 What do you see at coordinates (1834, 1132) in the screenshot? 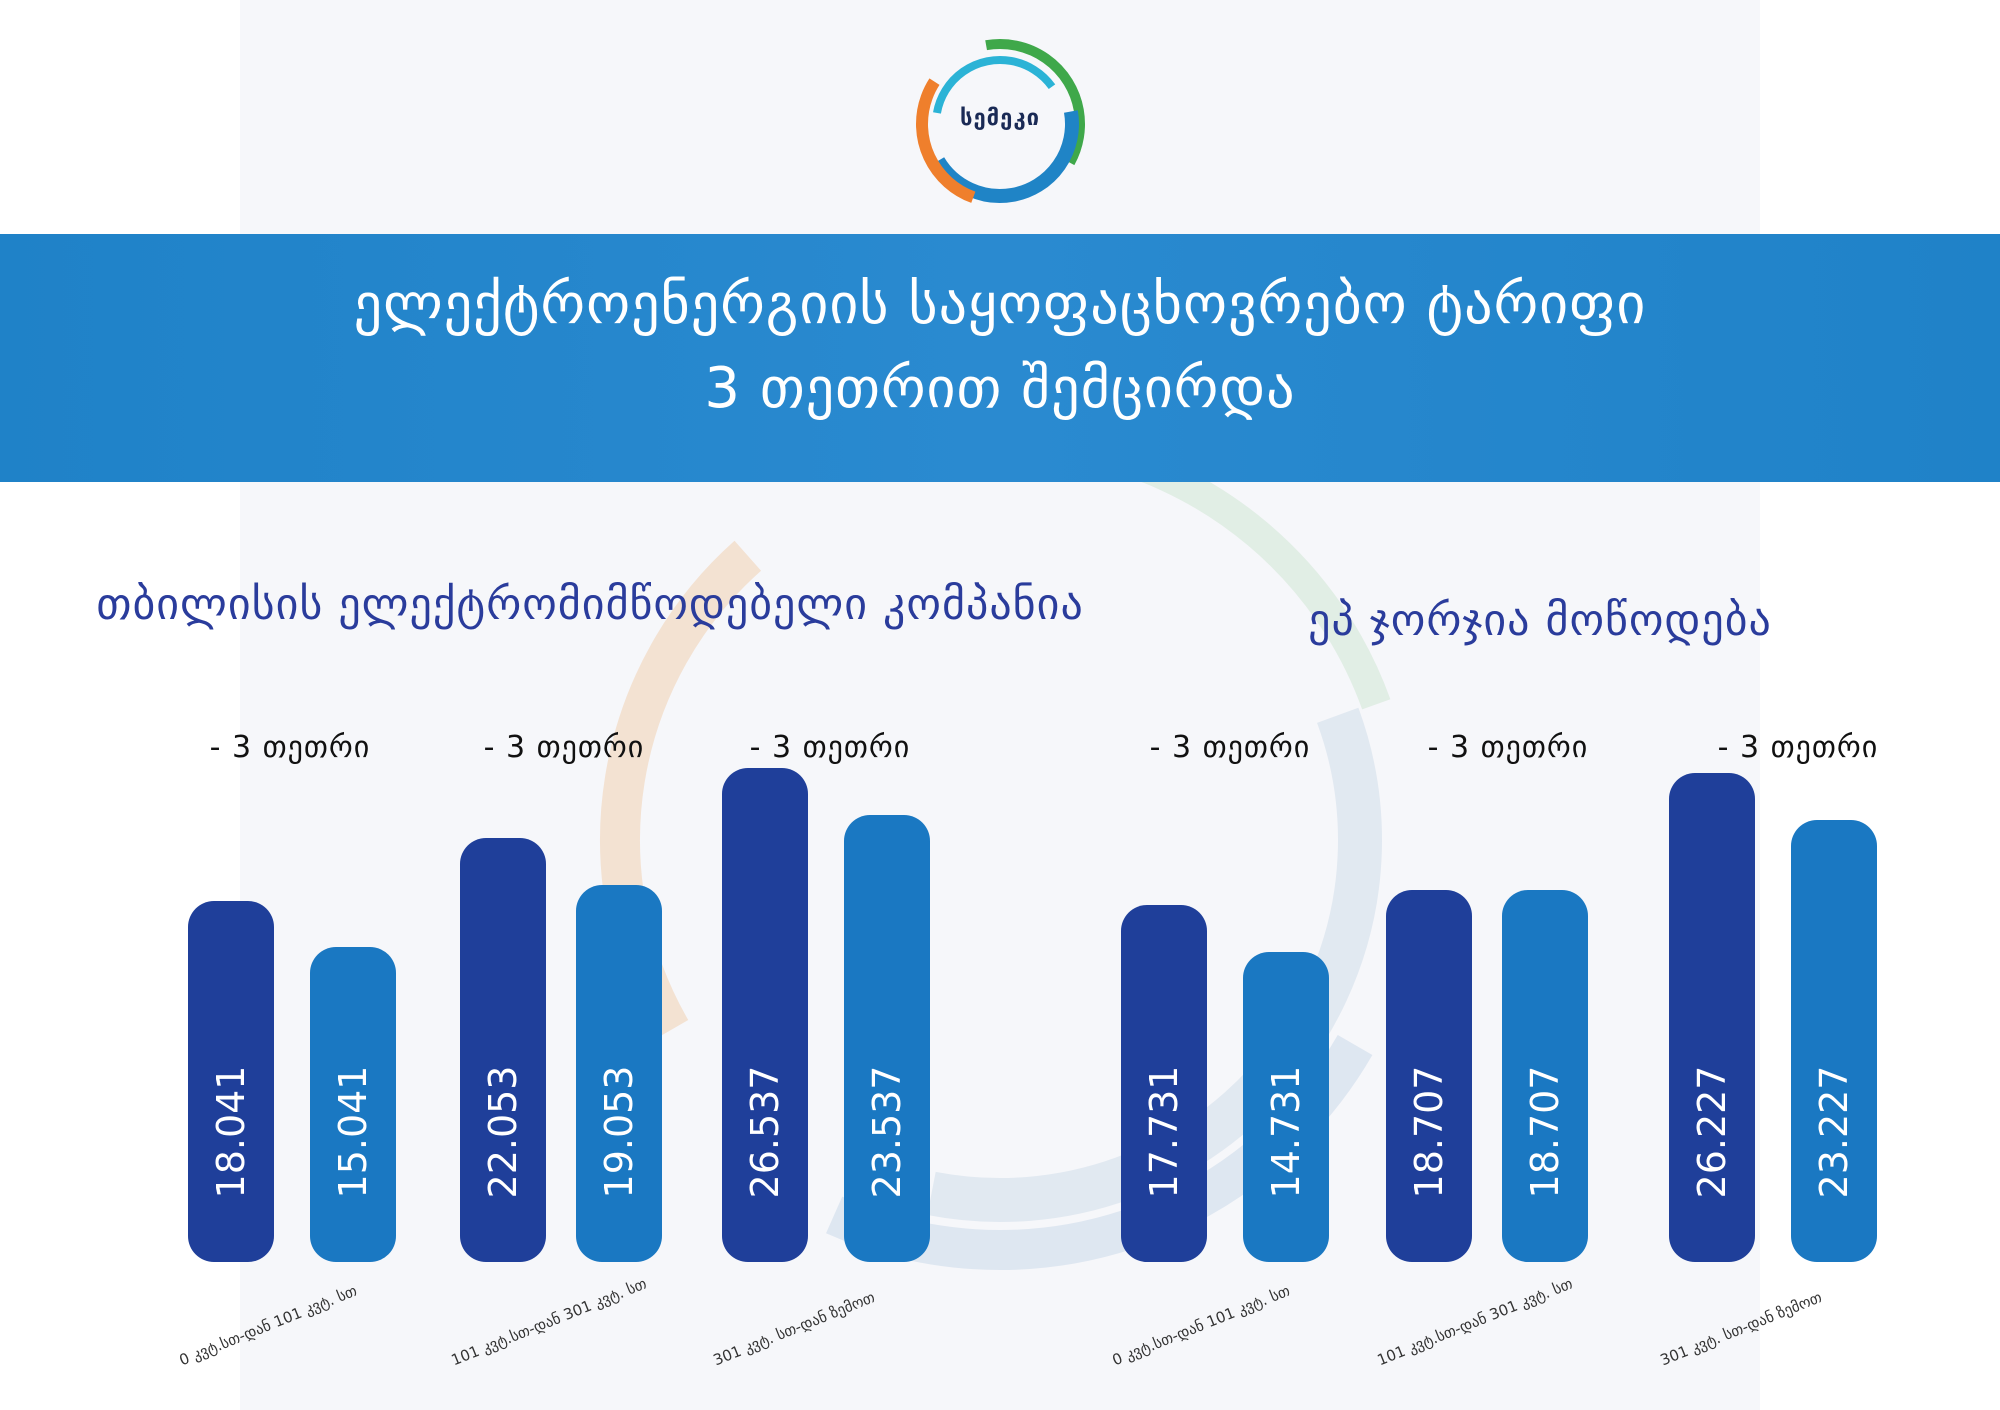
I see `bar-value-label: 23.227` at bounding box center [1834, 1132].